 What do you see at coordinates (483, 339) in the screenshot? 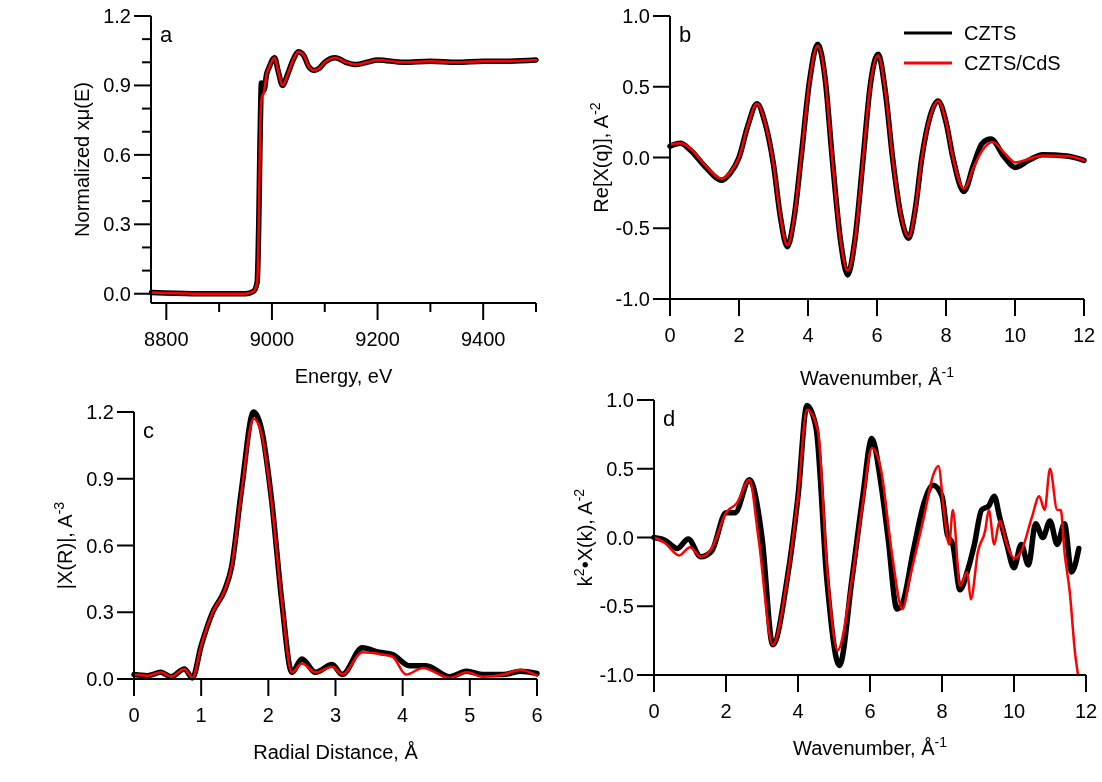
I see `x-tick-label: 9400` at bounding box center [483, 339].